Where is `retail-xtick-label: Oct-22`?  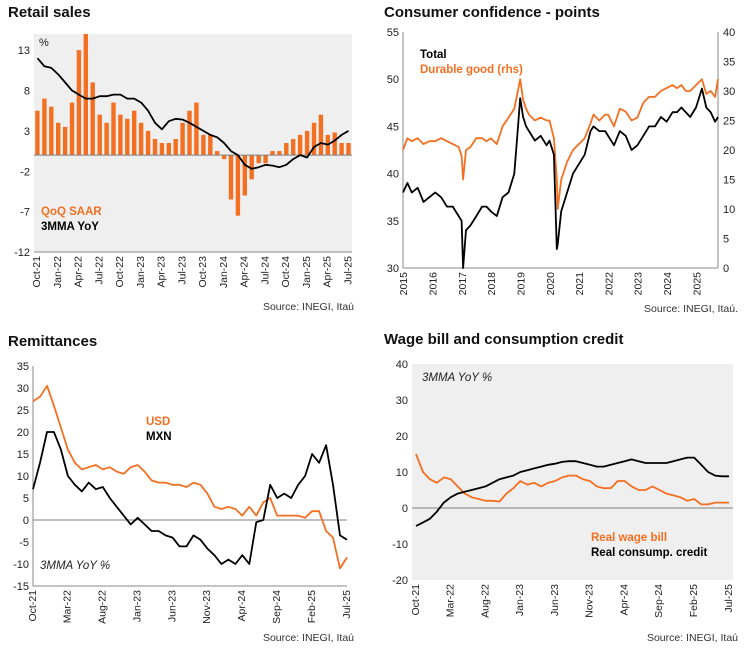 retail-xtick-label: Oct-22 is located at coordinates (120, 272).